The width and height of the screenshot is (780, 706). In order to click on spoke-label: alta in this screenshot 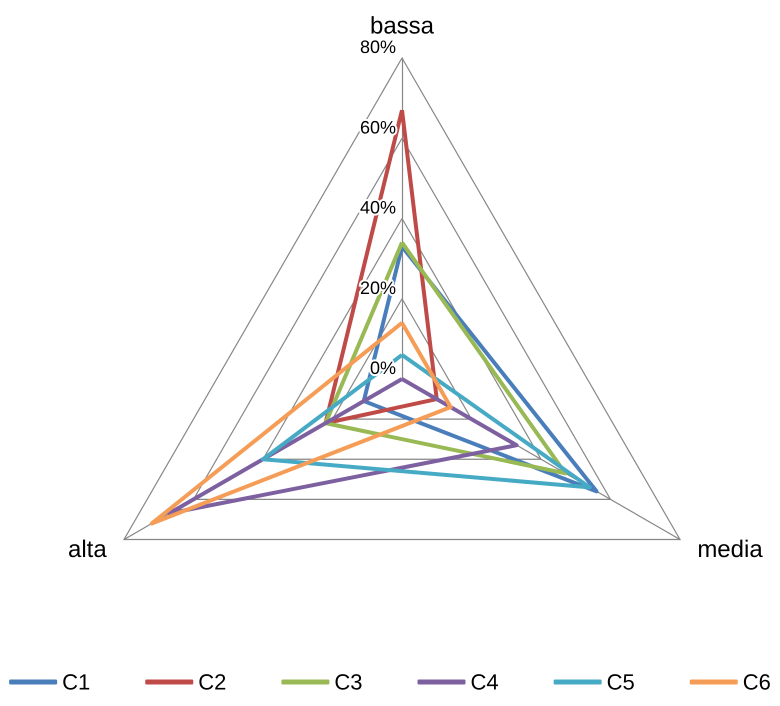, I will do `click(88, 549)`.